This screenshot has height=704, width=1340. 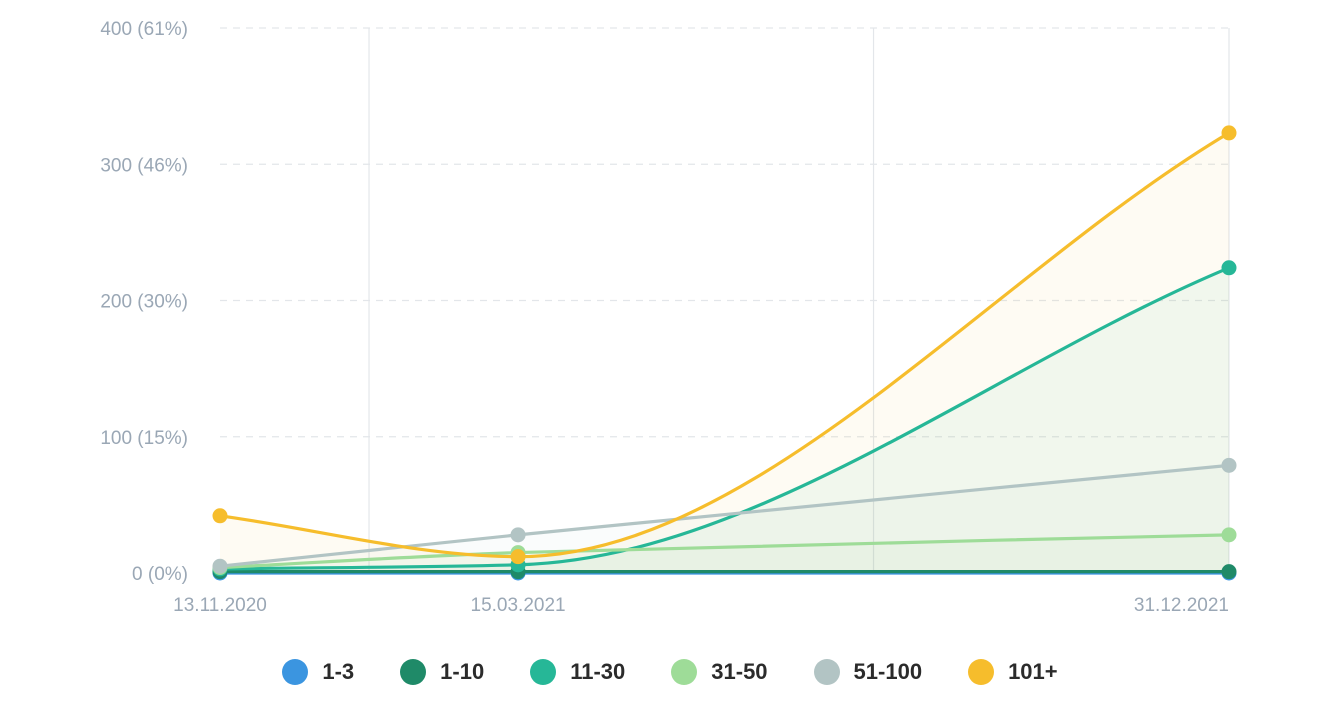 I want to click on legend-label: 31-50, so click(x=739, y=671).